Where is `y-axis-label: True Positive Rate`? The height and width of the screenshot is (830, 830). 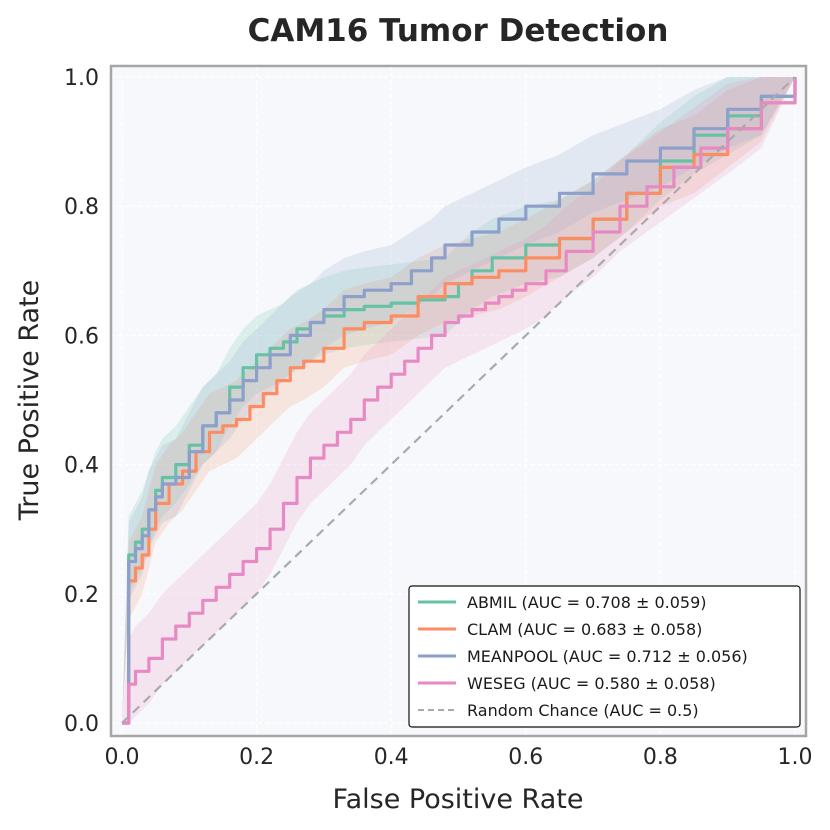
y-axis-label: True Positive Rate is located at coordinates (29, 401).